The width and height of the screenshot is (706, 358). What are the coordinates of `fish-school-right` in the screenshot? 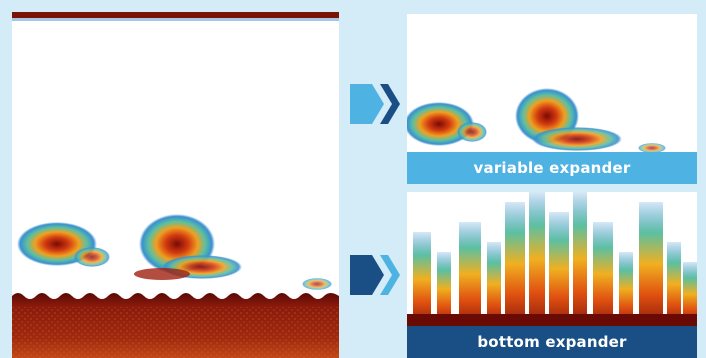 It's located at (317, 284).